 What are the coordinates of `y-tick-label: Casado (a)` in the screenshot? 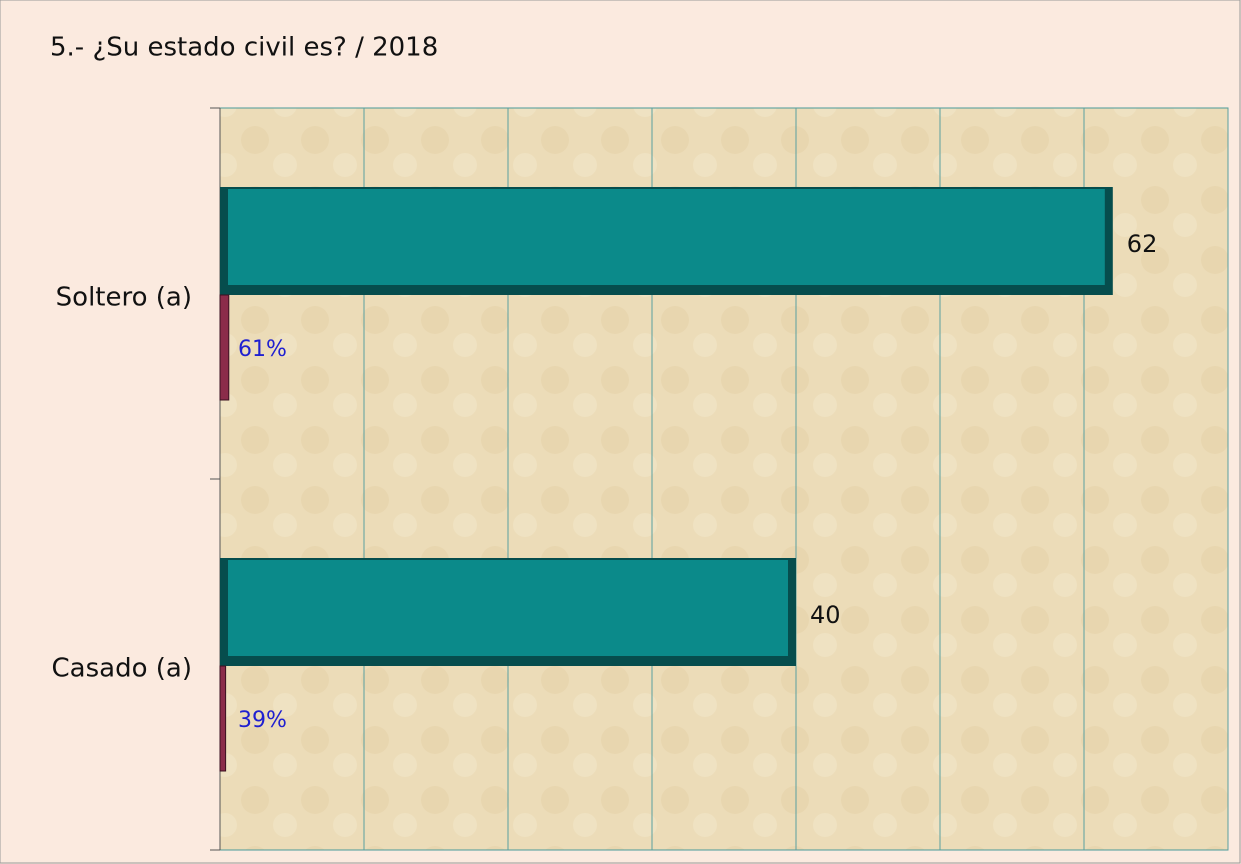 It's located at (122, 669).